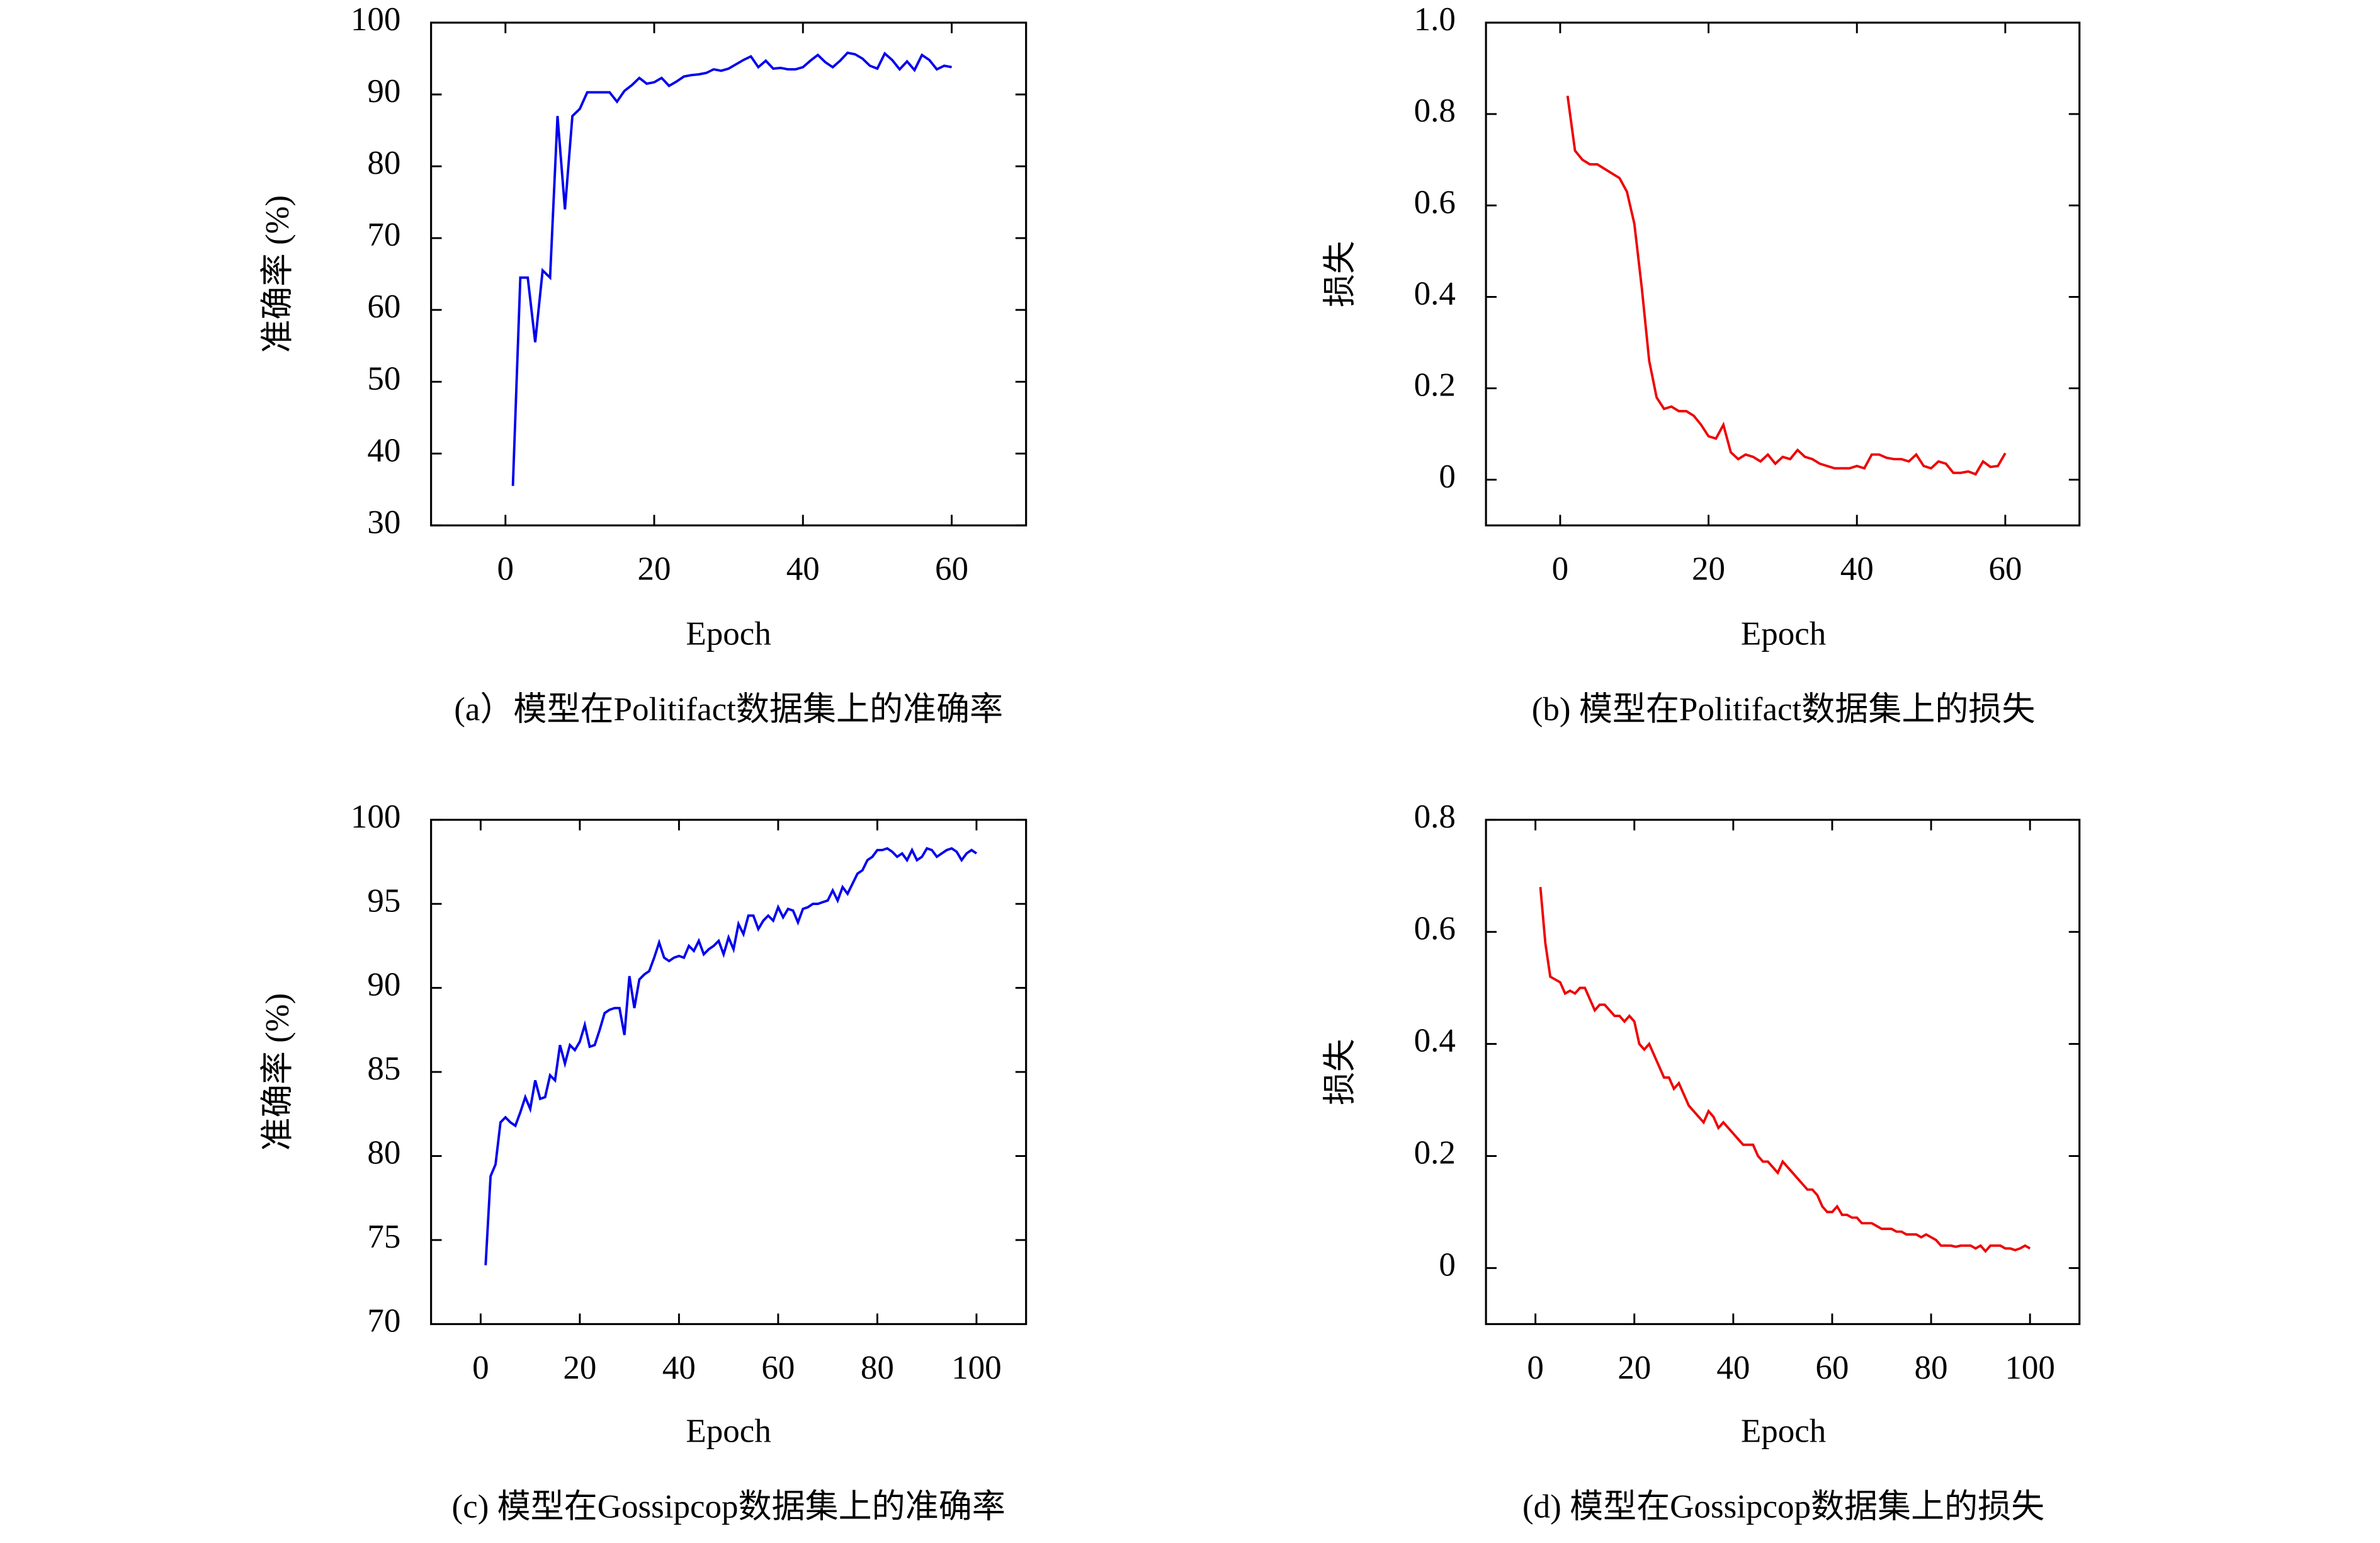 The height and width of the screenshot is (1543, 2380). Describe the element at coordinates (383, 451) in the screenshot. I see `y-tick-label: 40` at that location.